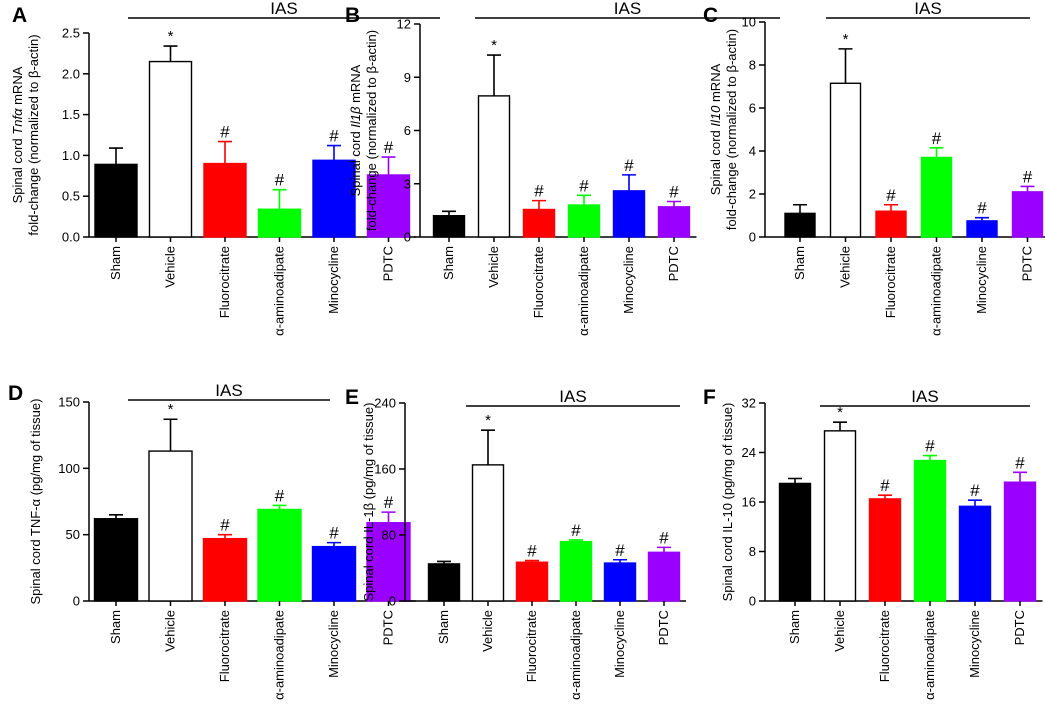 The height and width of the screenshot is (707, 1045). I want to click on panel-d-errorbar-aminoadipate, so click(279, 507).